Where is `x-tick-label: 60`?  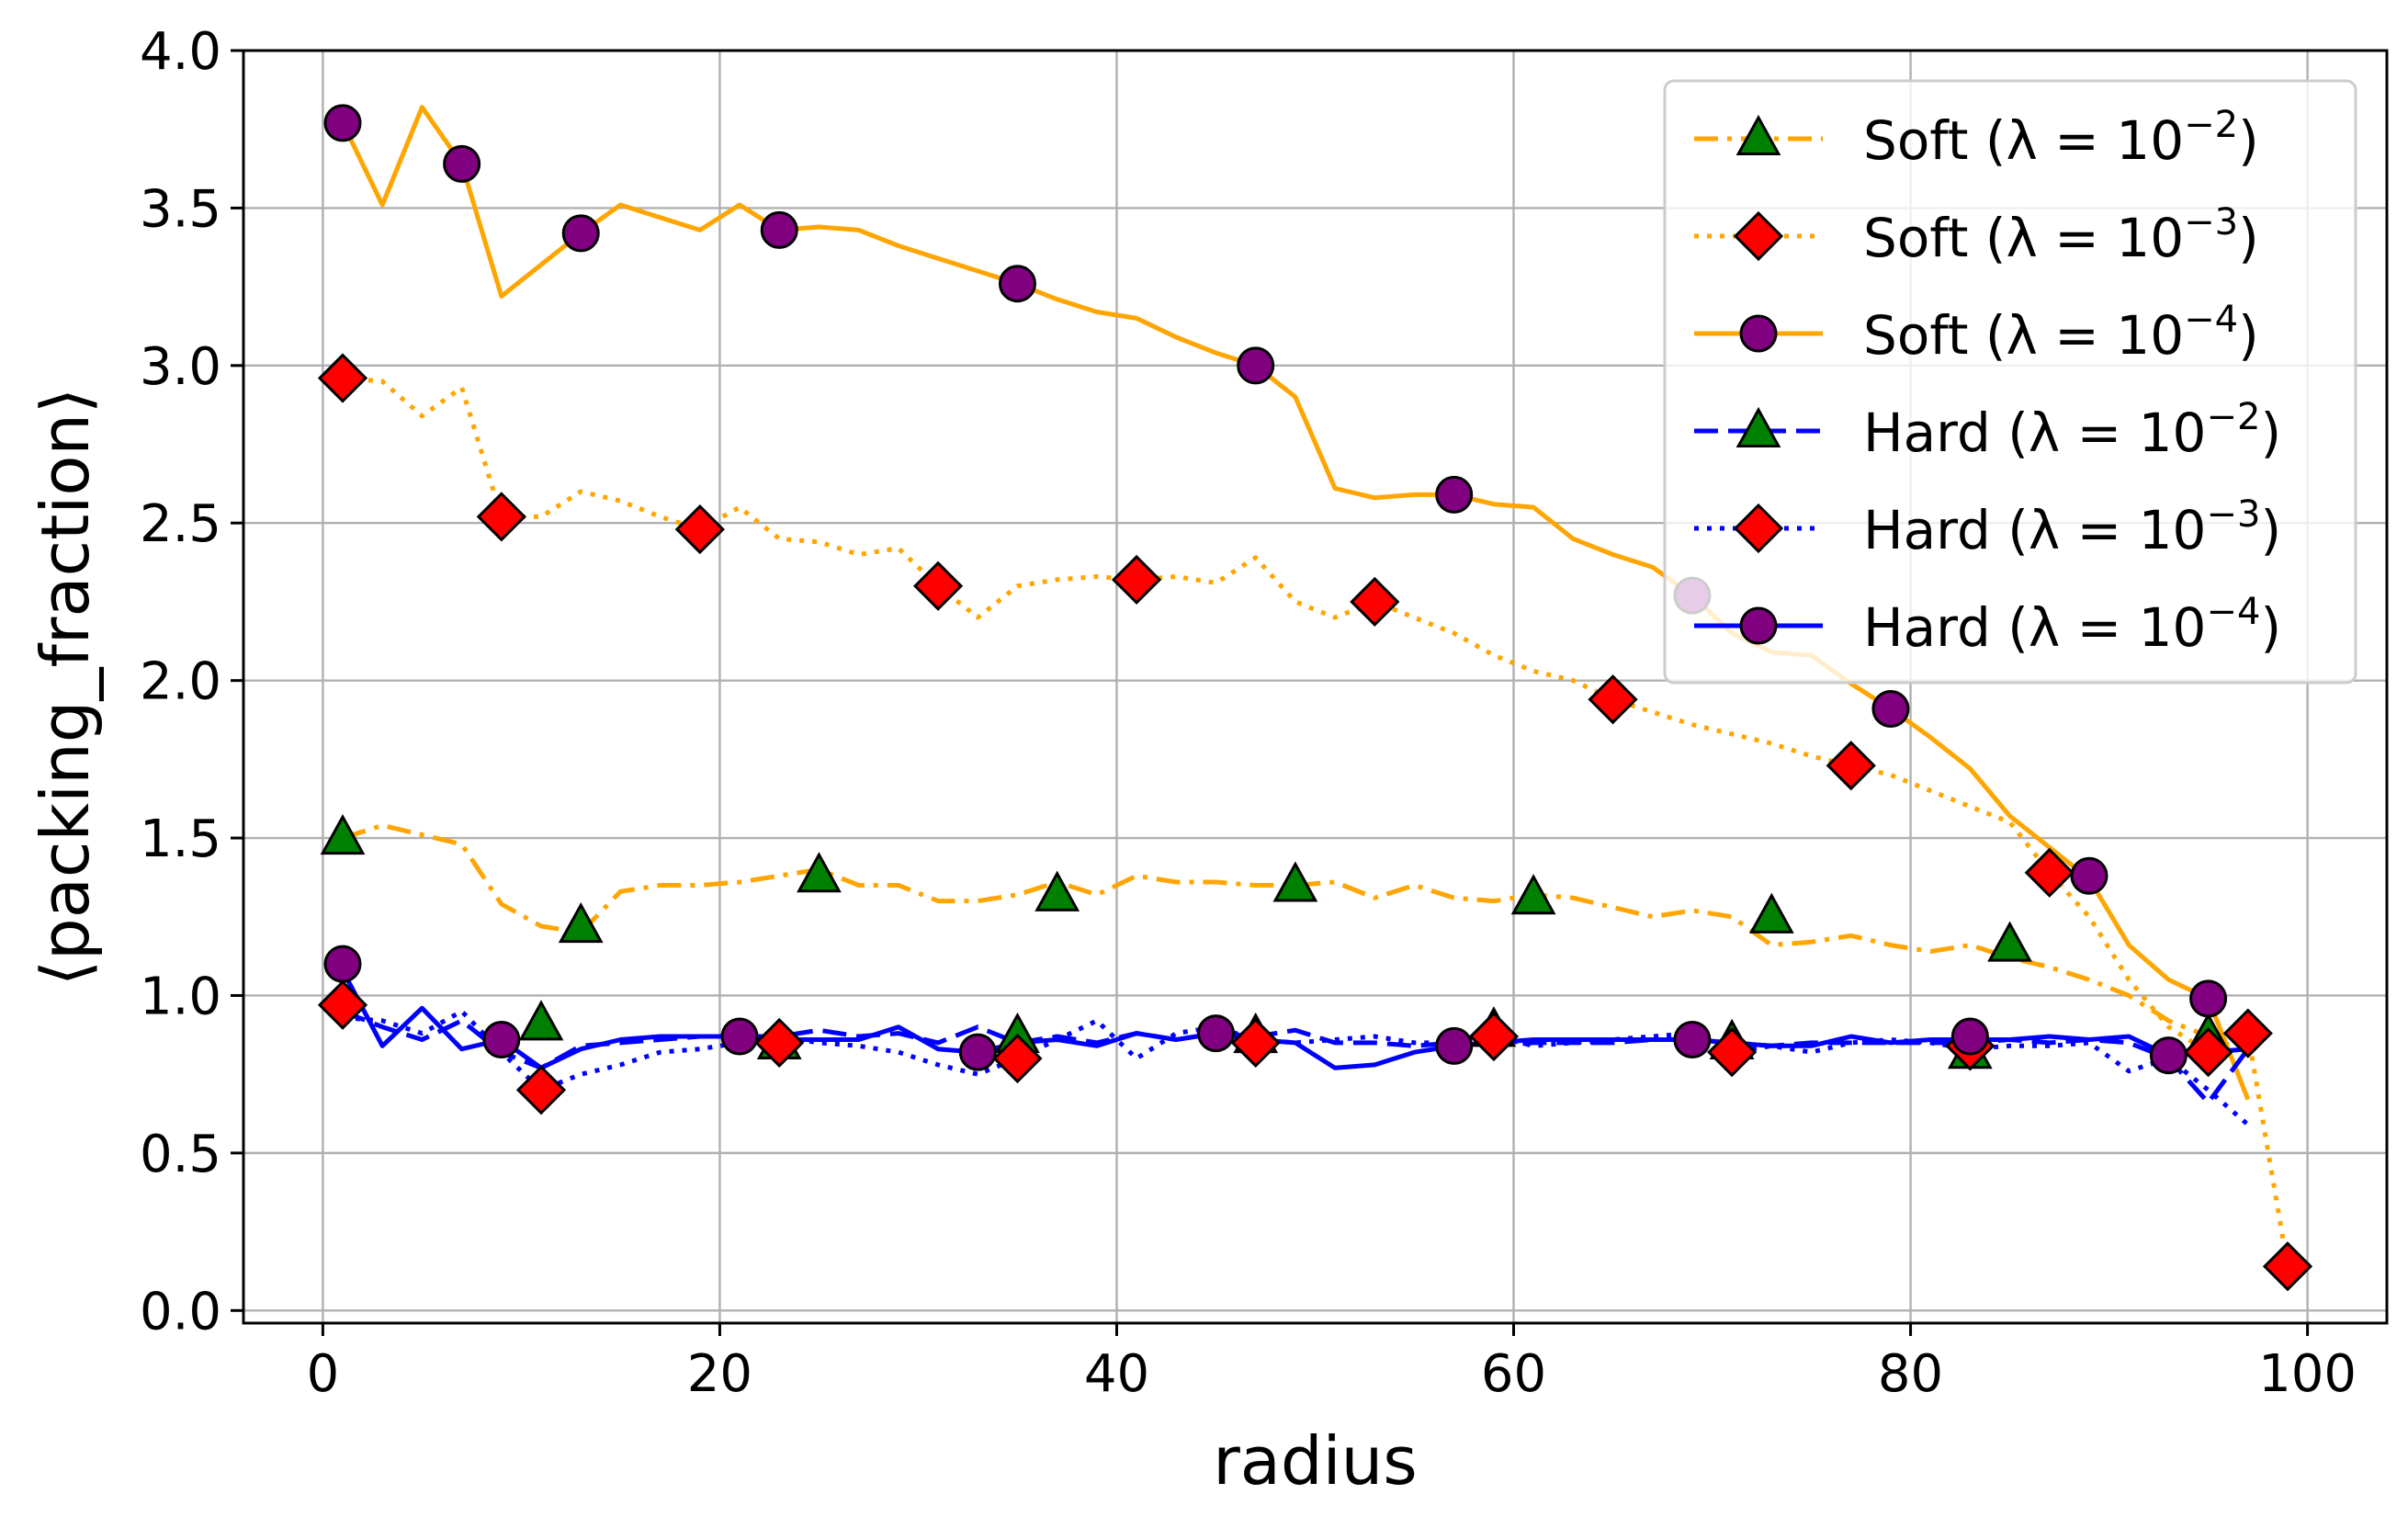
x-tick-label: 60 is located at coordinates (1514, 1374).